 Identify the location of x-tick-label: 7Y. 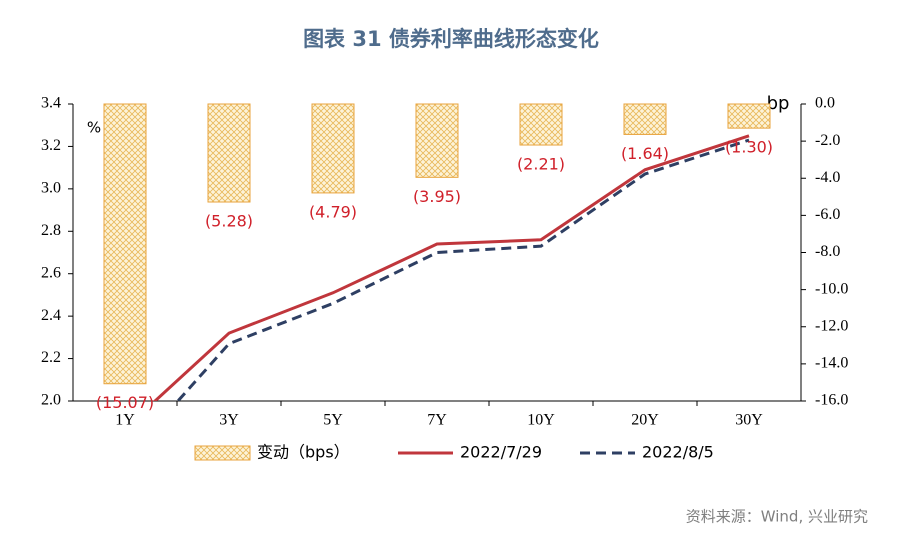
(437, 420).